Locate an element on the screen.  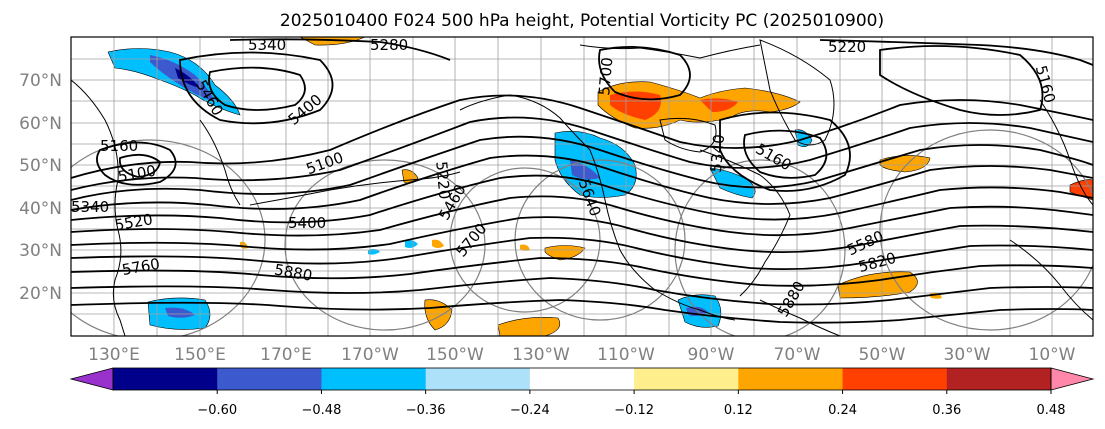
longitude-label: 30°W is located at coordinates (967, 355).